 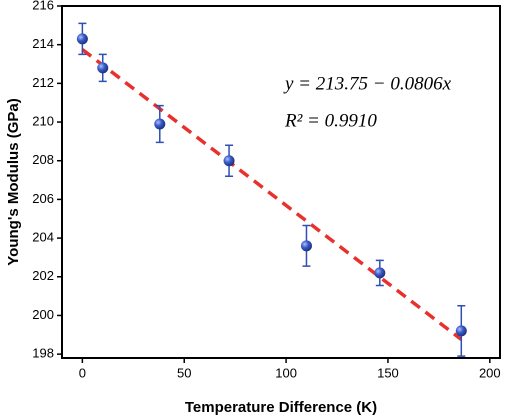 What do you see at coordinates (281, 407) in the screenshot?
I see `x-axis-label: Temperature Difference (K)` at bounding box center [281, 407].